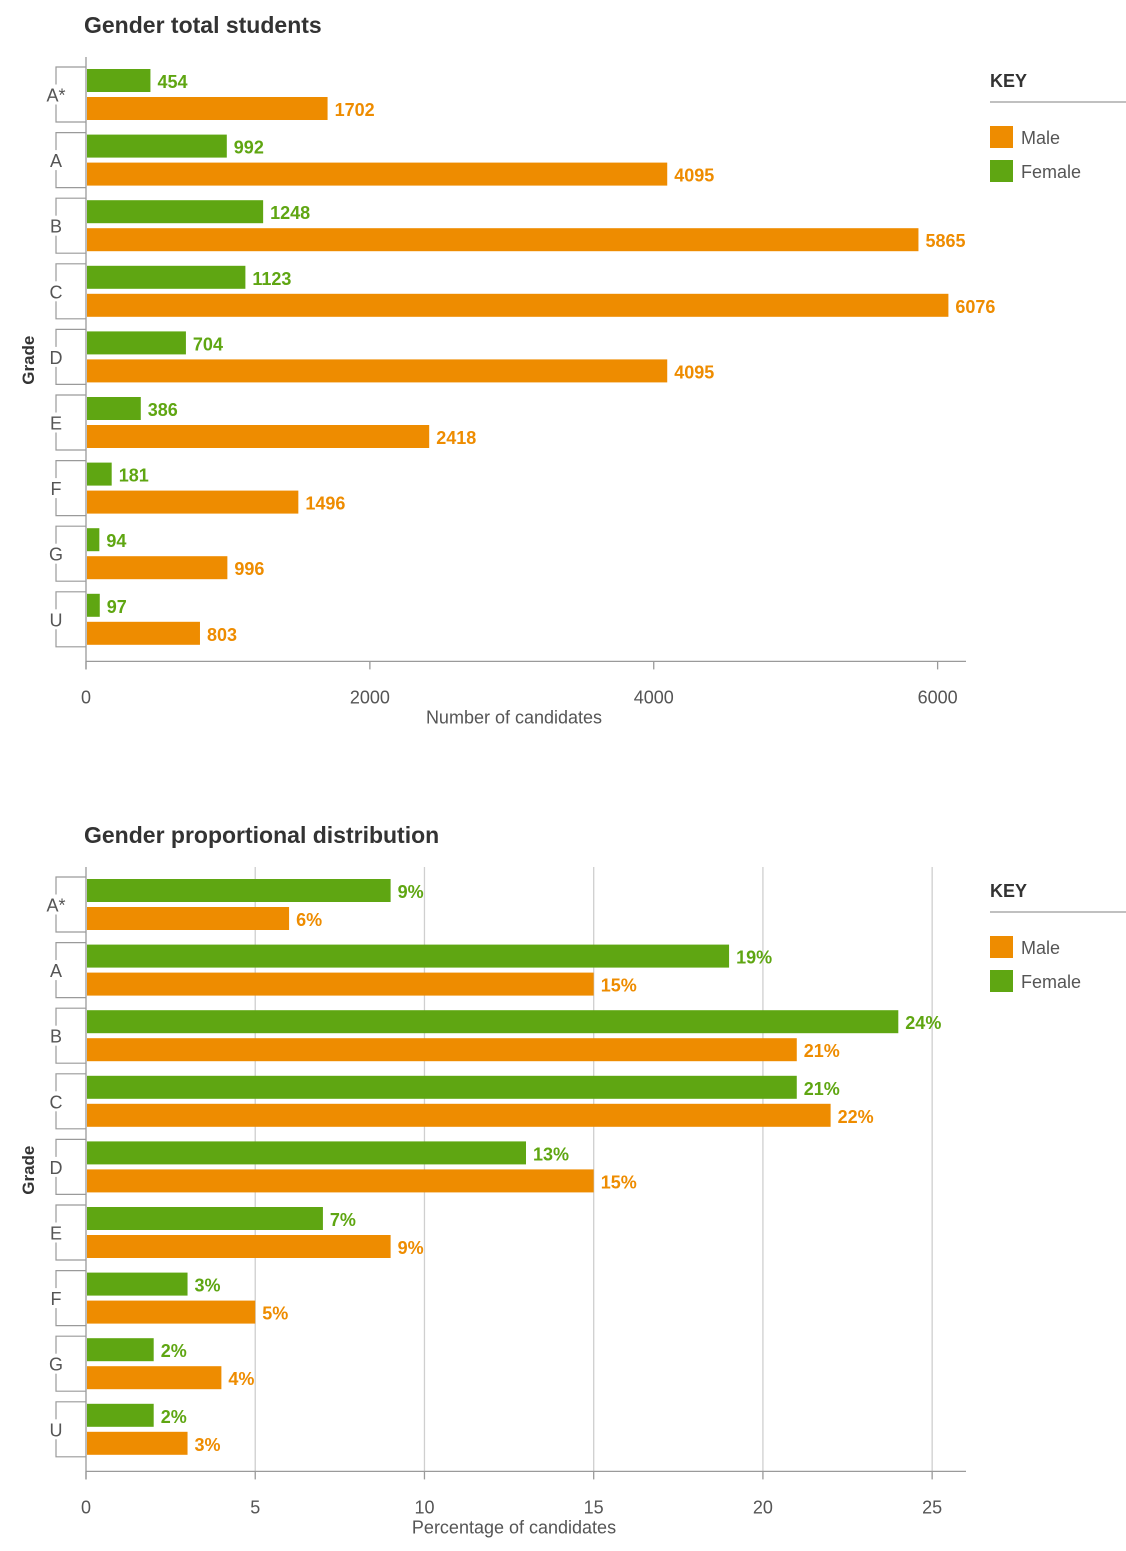 The image size is (1126, 1551). I want to click on c1-data-label-male: 9%, so click(411, 1248).